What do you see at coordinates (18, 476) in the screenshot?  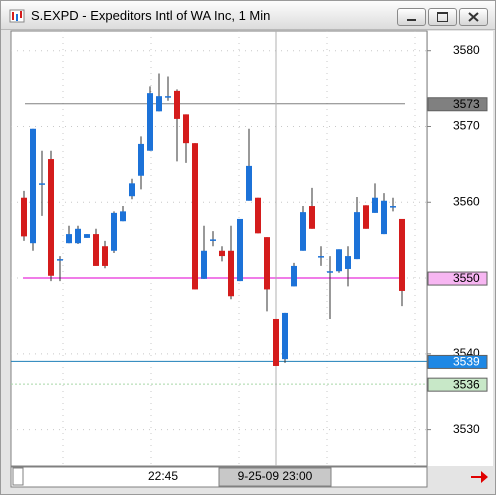 I see `scroll-thumb` at bounding box center [18, 476].